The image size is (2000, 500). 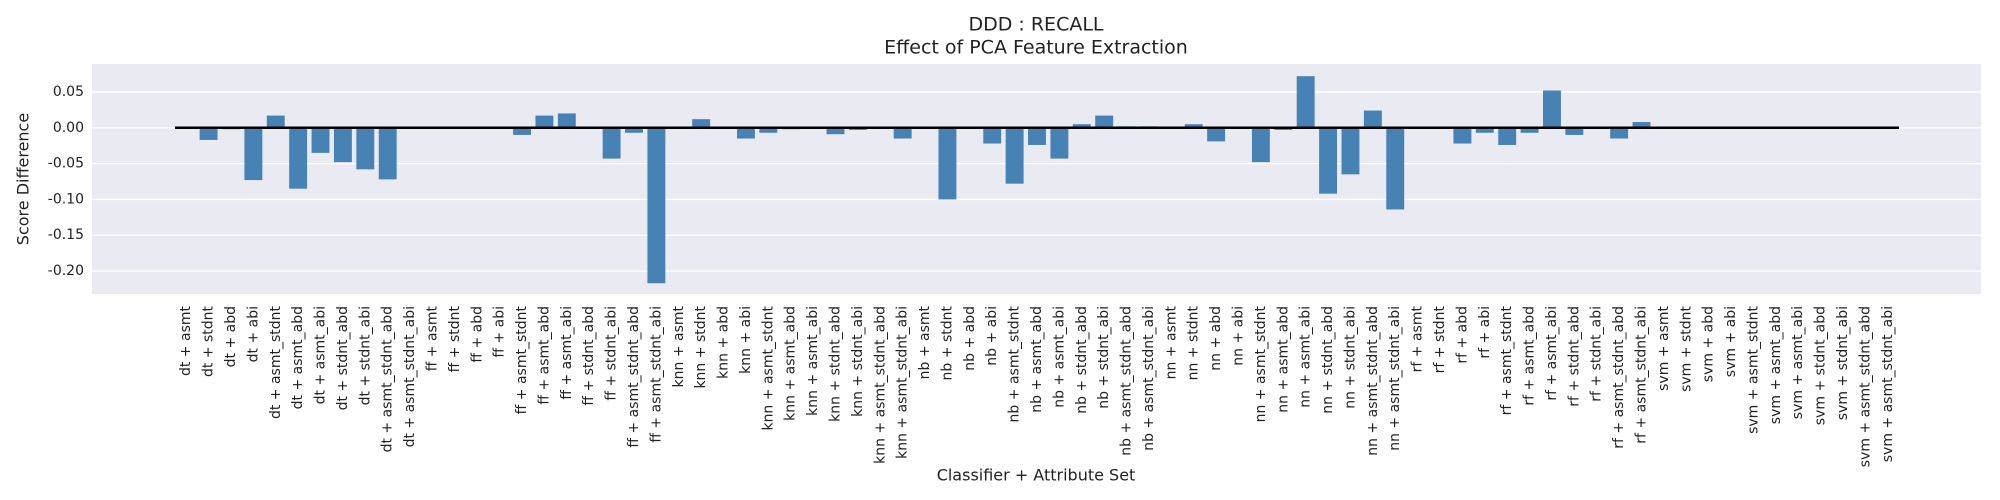 What do you see at coordinates (1036, 475) in the screenshot?
I see `x-axis-label: Classifier + Attribute Set` at bounding box center [1036, 475].